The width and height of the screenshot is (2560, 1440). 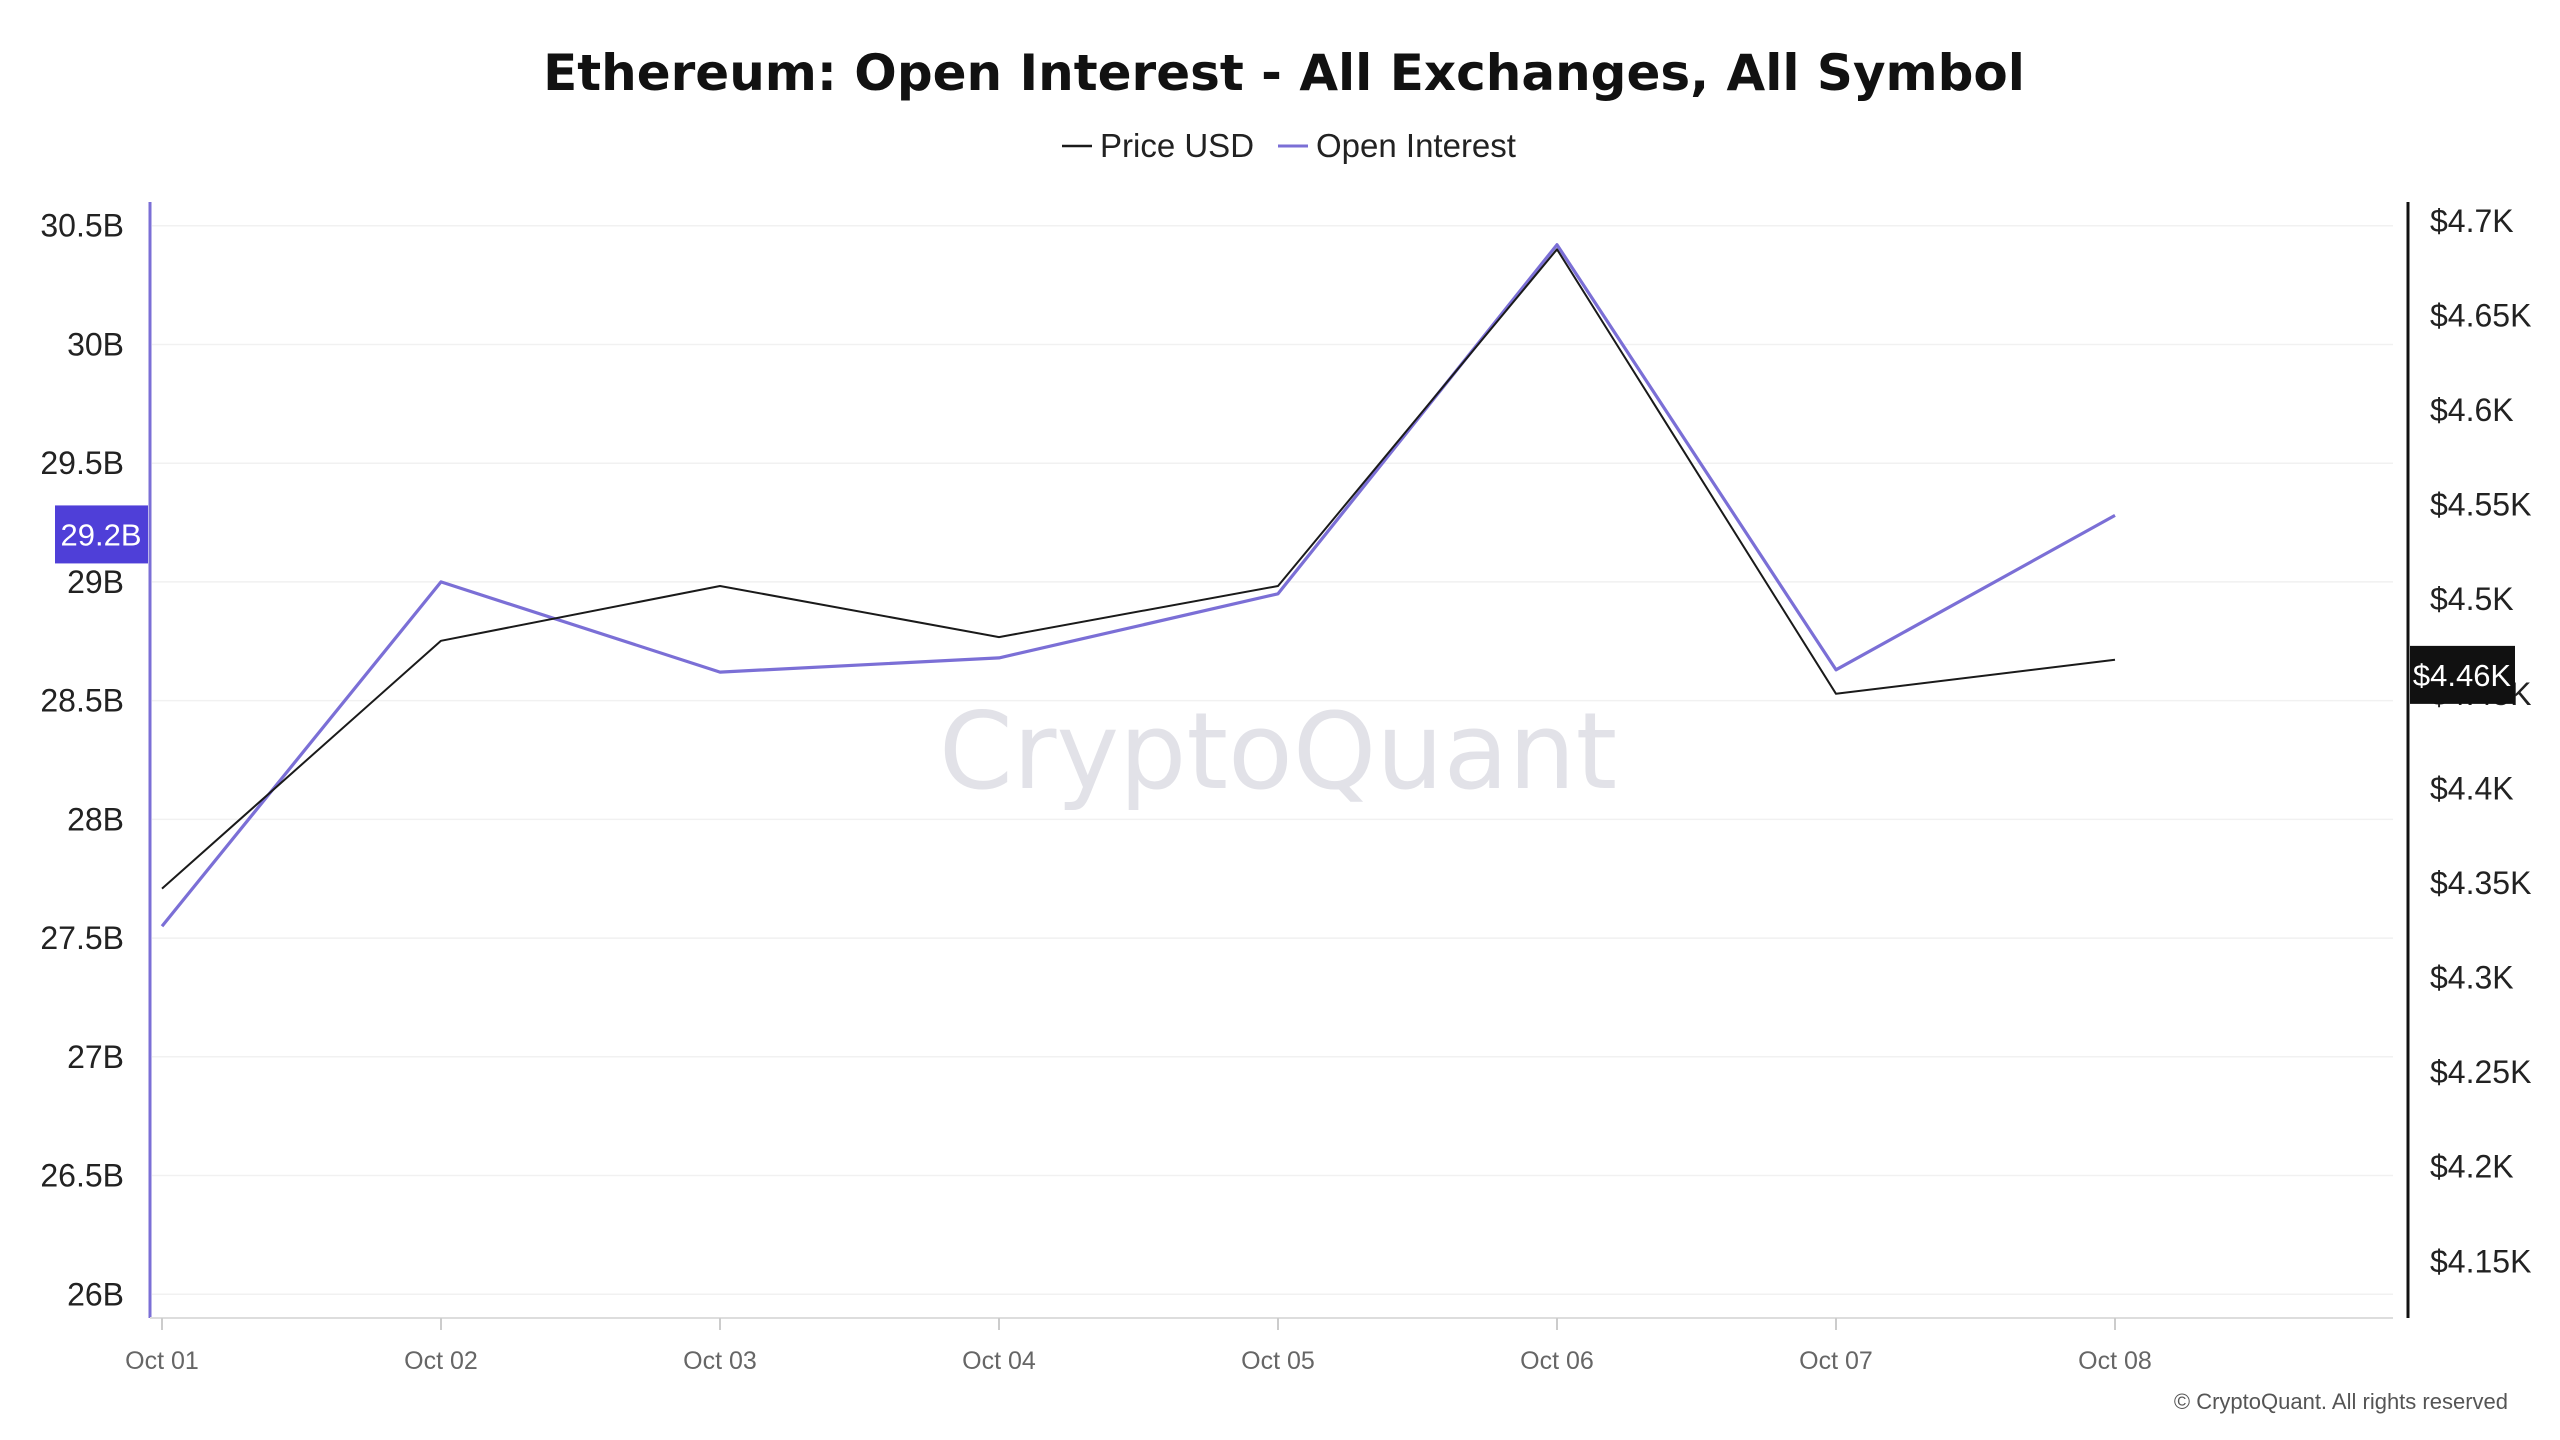 I want to click on right-tick-label: $4.7K, so click(x=2472, y=221).